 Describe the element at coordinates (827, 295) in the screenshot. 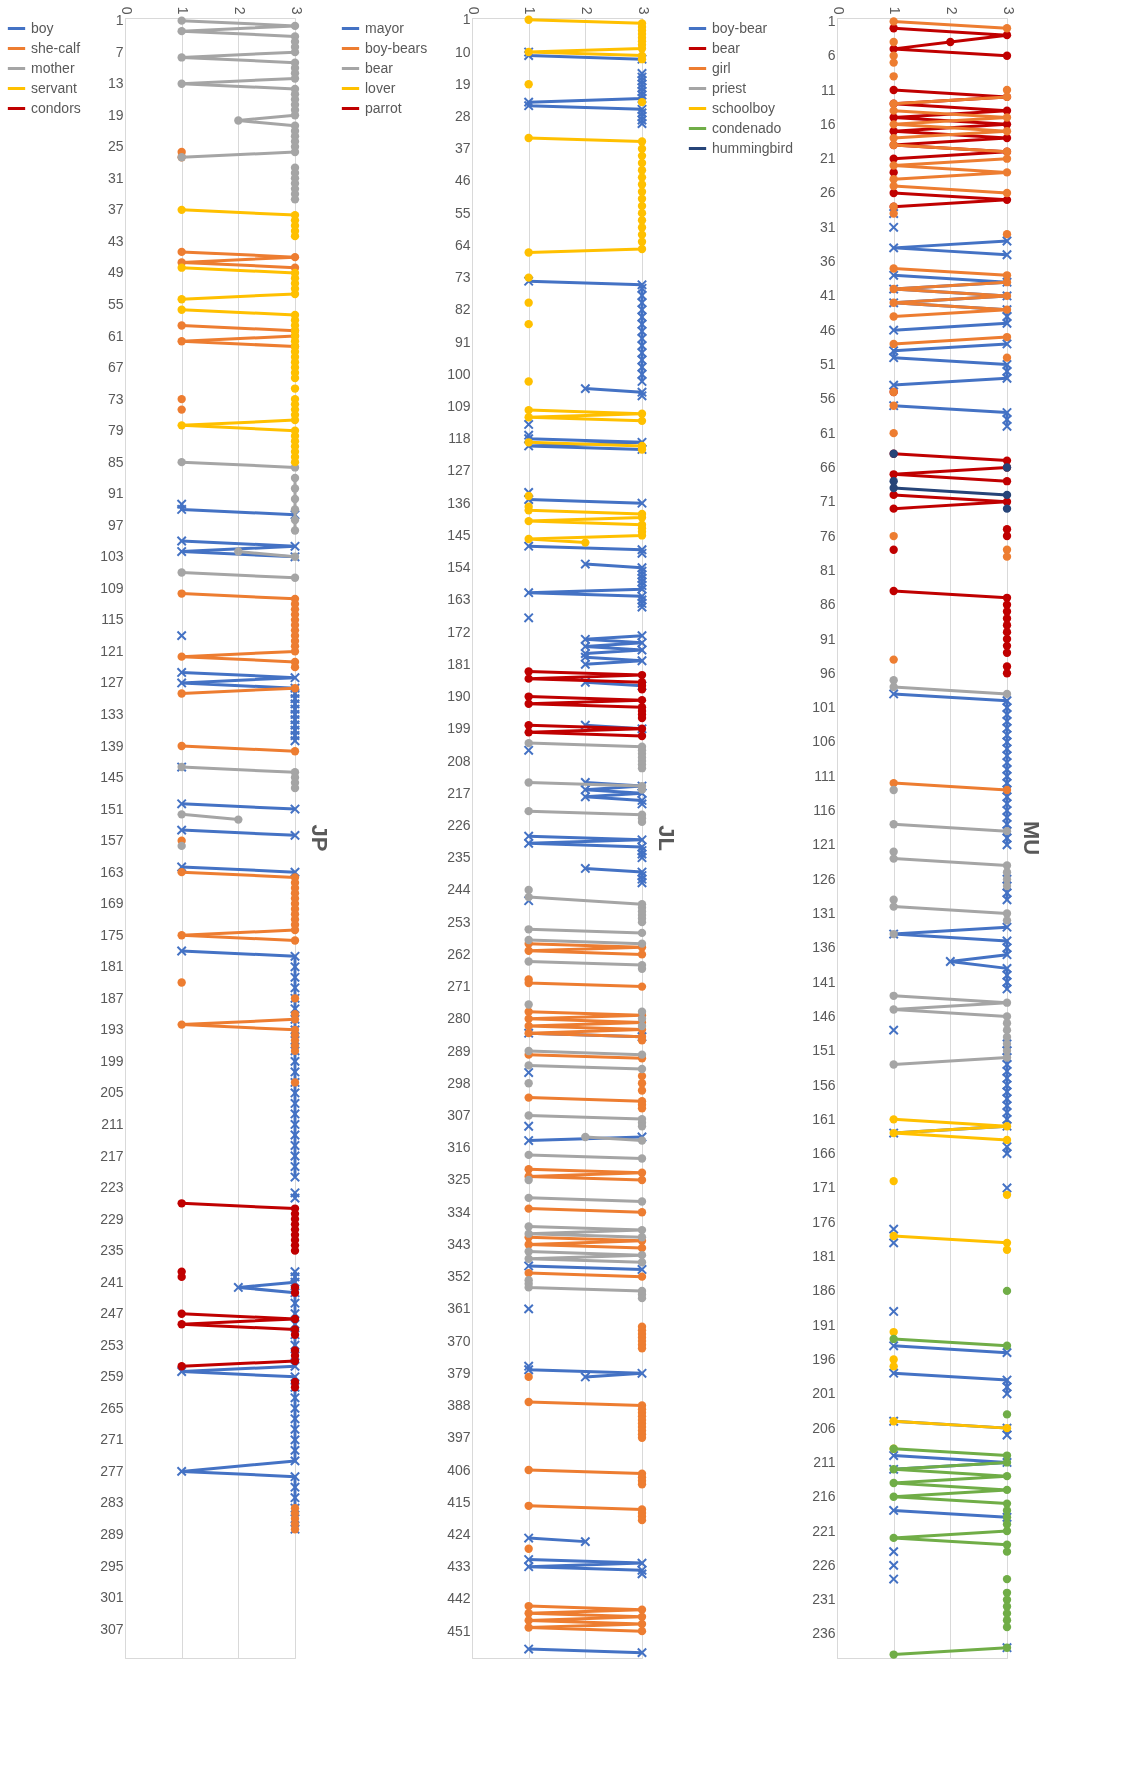

I see `y-tick-label: 41` at that location.